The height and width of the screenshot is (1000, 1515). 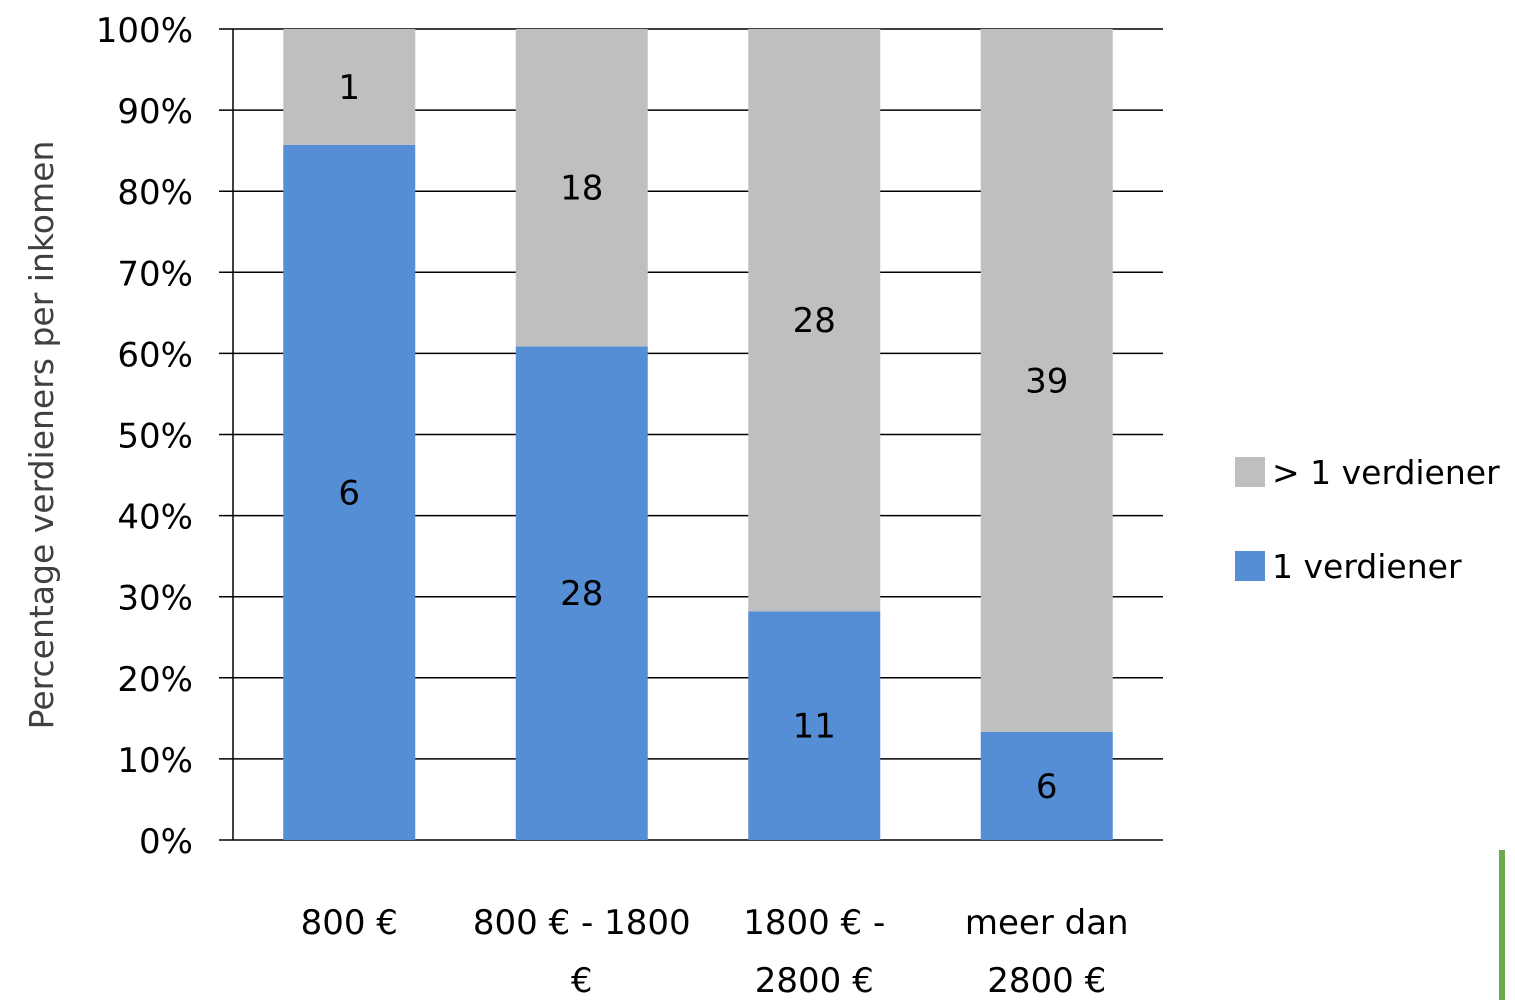 I want to click on data-label: 11, so click(x=814, y=727).